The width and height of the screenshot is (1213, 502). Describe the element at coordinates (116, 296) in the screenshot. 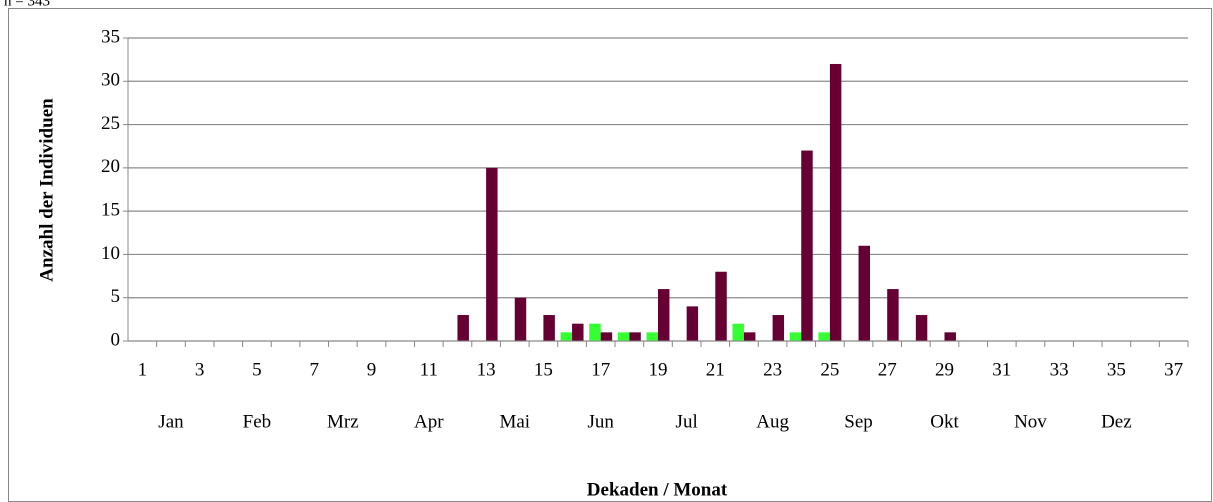

I see `y-tick-label: 5` at that location.